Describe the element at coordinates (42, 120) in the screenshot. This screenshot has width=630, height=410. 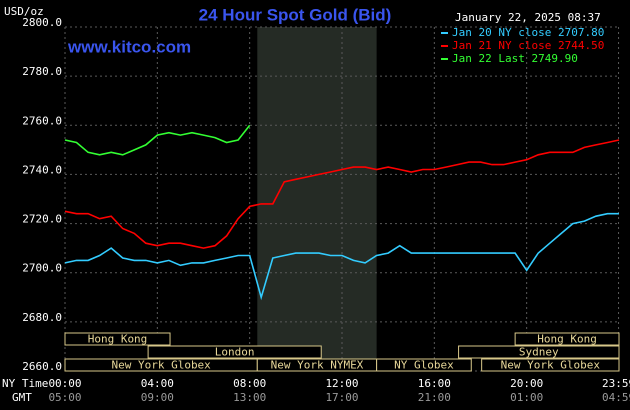
I see `y-tick-label: 2760.0` at that location.